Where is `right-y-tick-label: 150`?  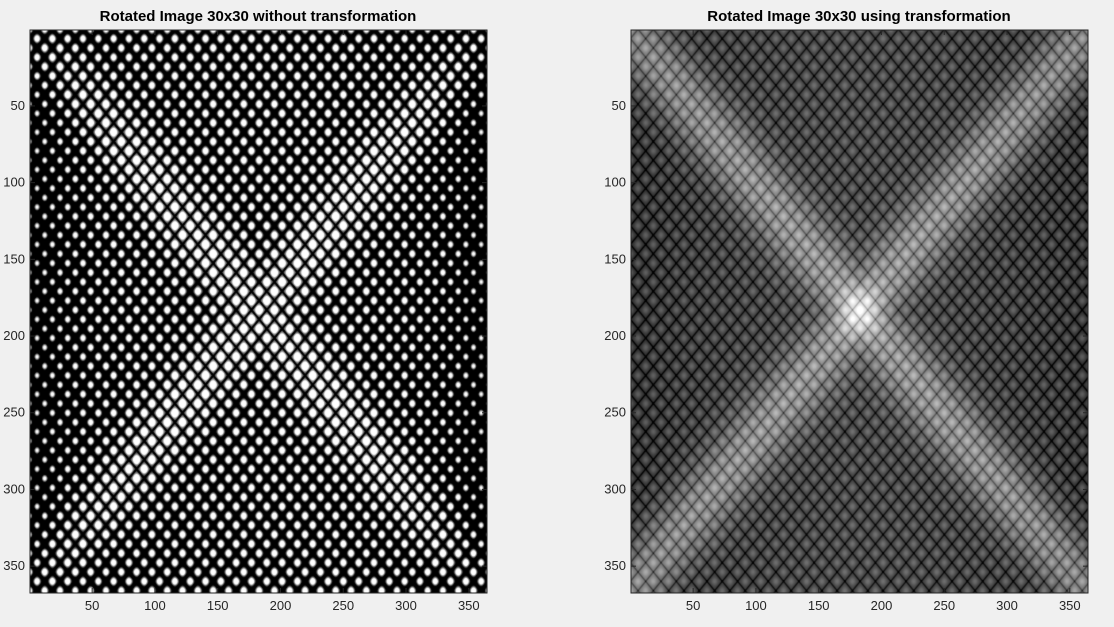 right-y-tick-label: 150 is located at coordinates (615, 258).